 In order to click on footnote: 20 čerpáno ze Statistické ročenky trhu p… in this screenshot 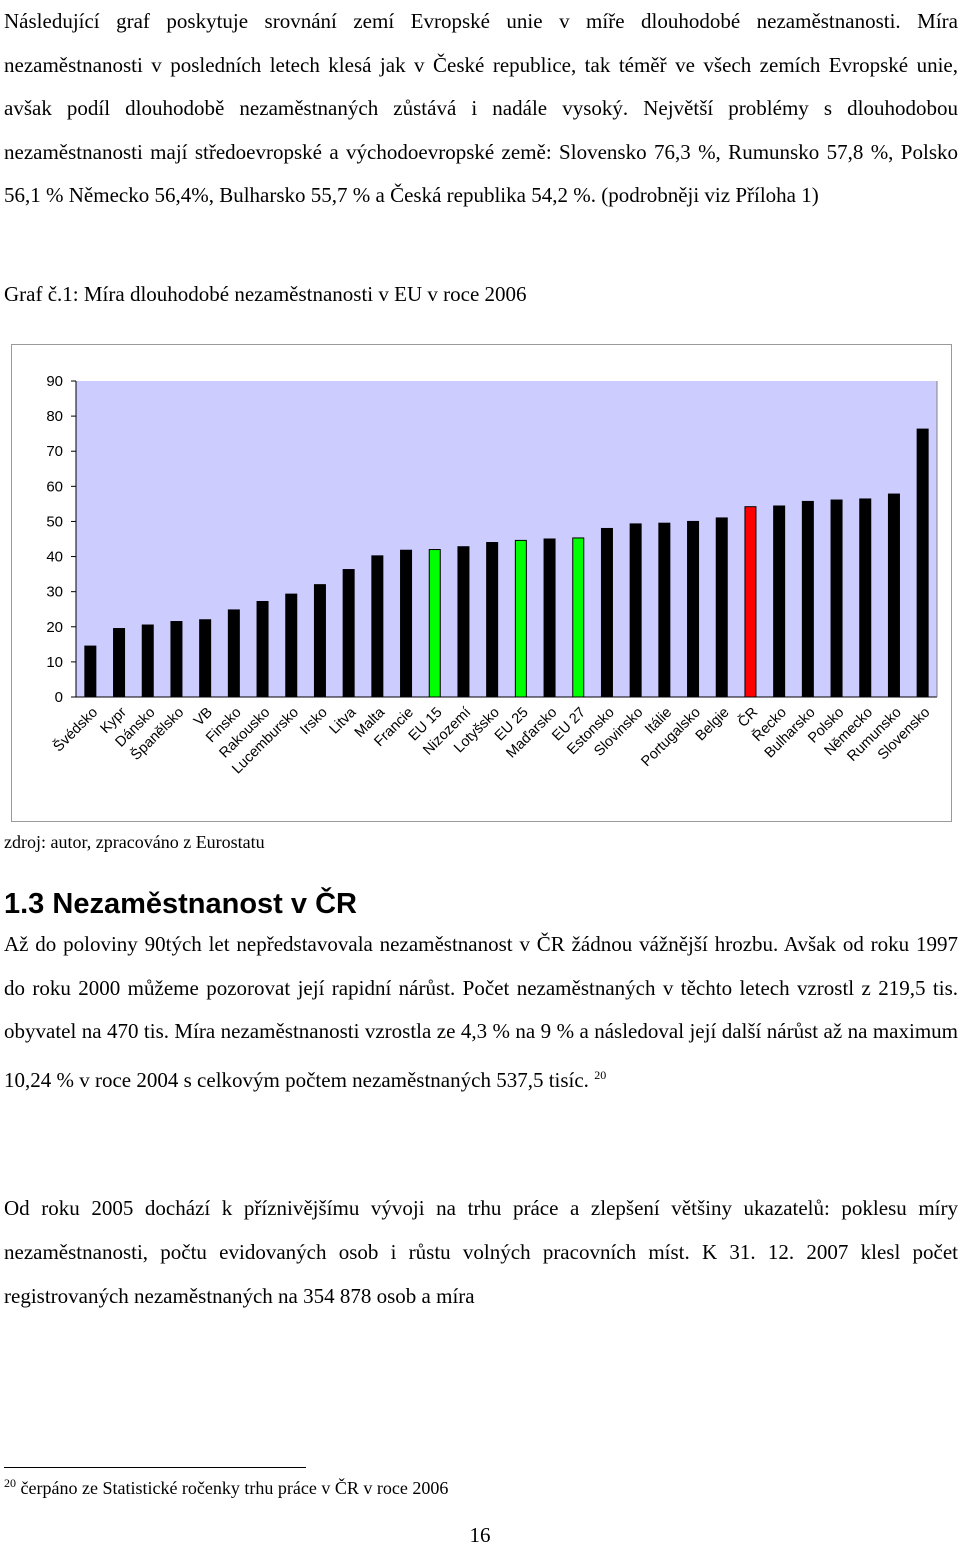, I will do `click(226, 1487)`.